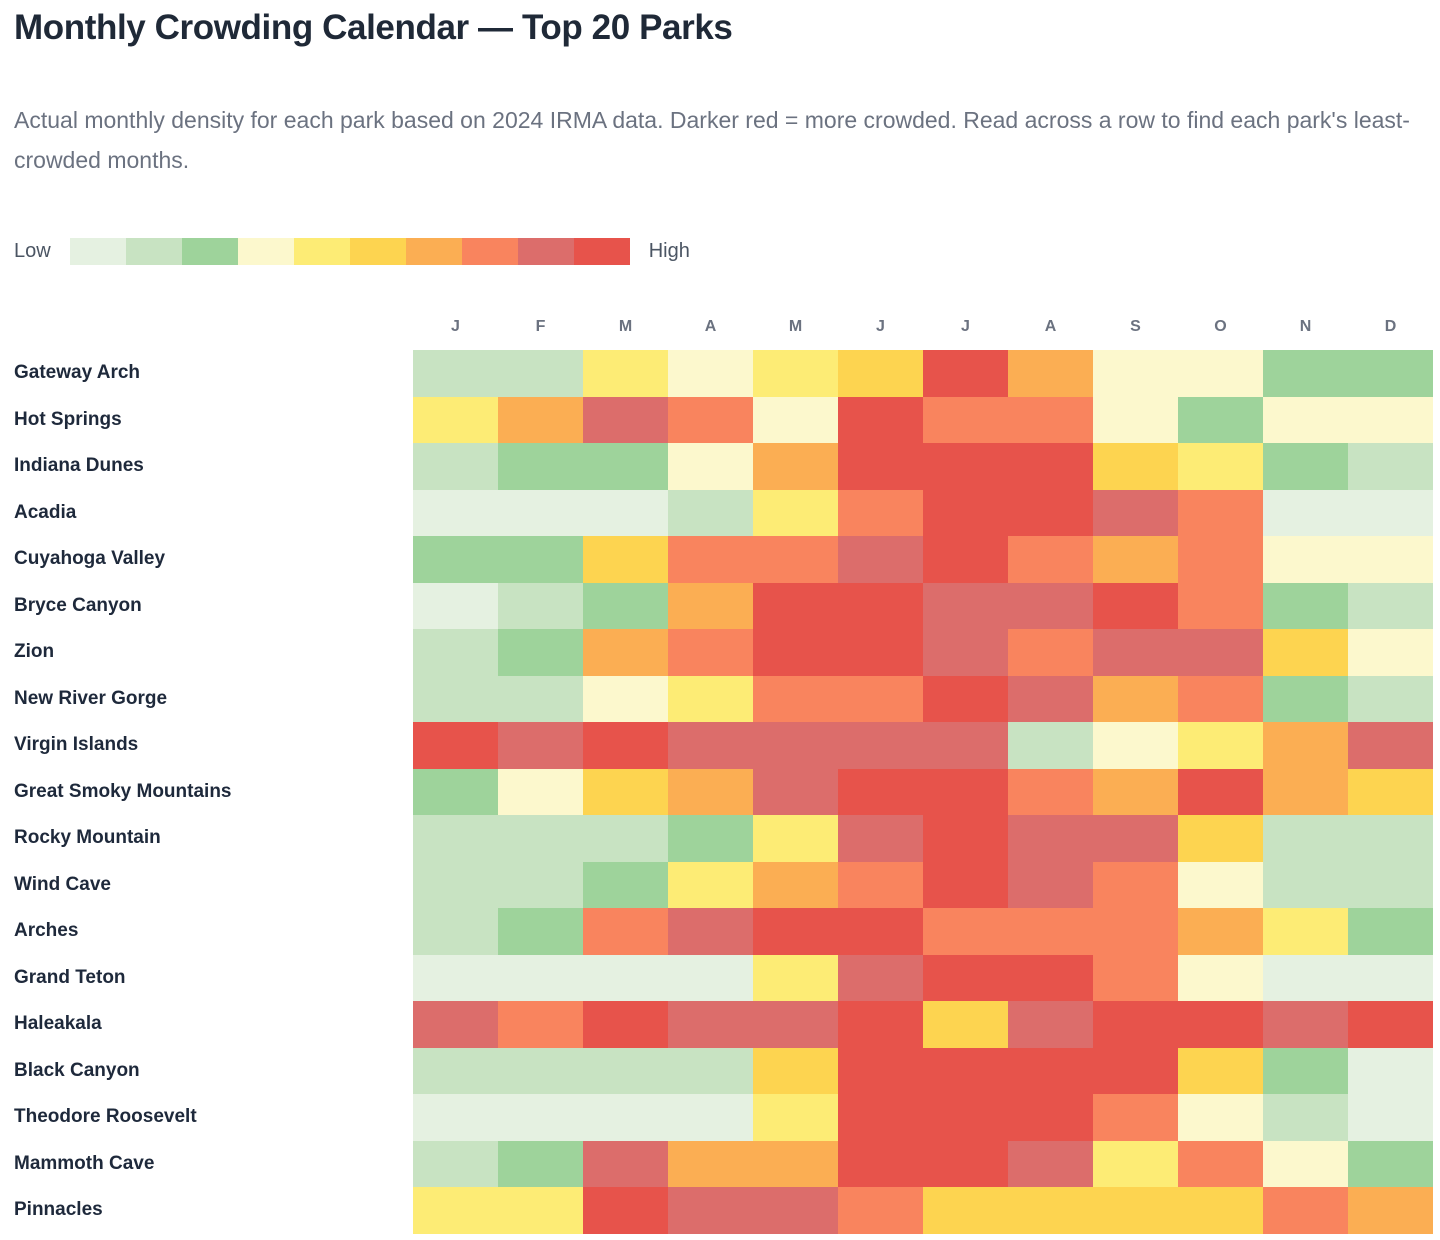 This screenshot has width=1440, height=1240. I want to click on month-label-9: S, so click(1135, 326).